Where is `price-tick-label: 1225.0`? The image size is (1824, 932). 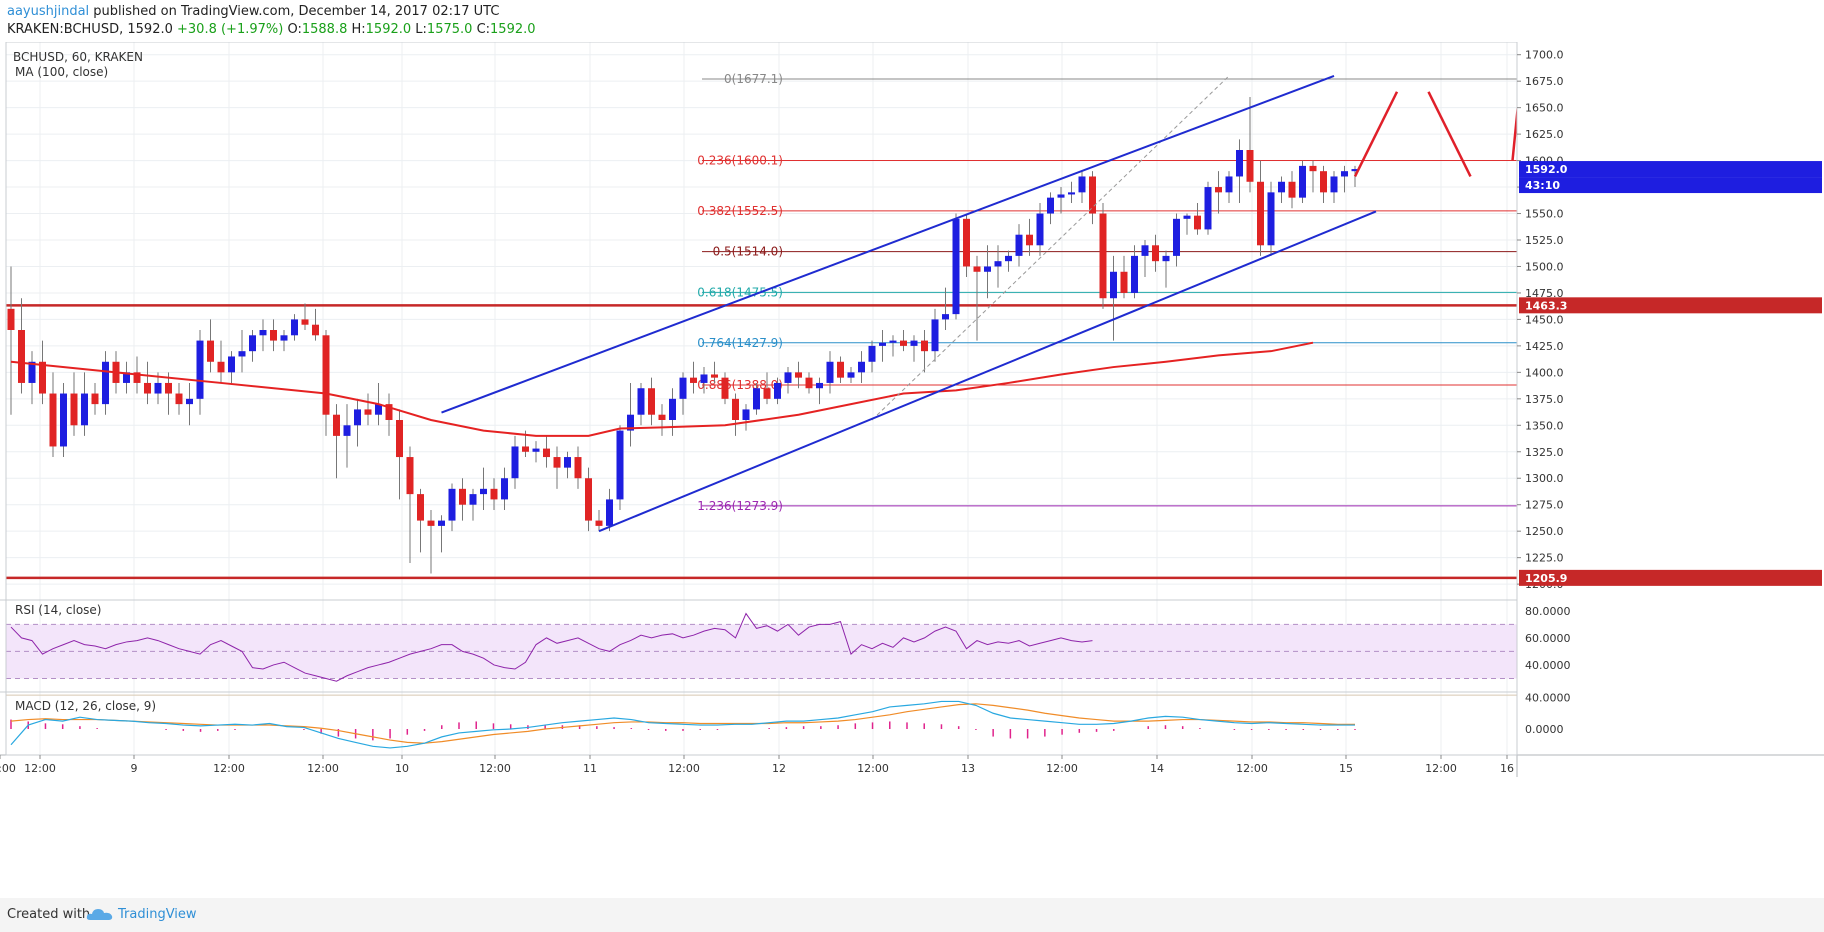
price-tick-label: 1225.0 is located at coordinates (1544, 558).